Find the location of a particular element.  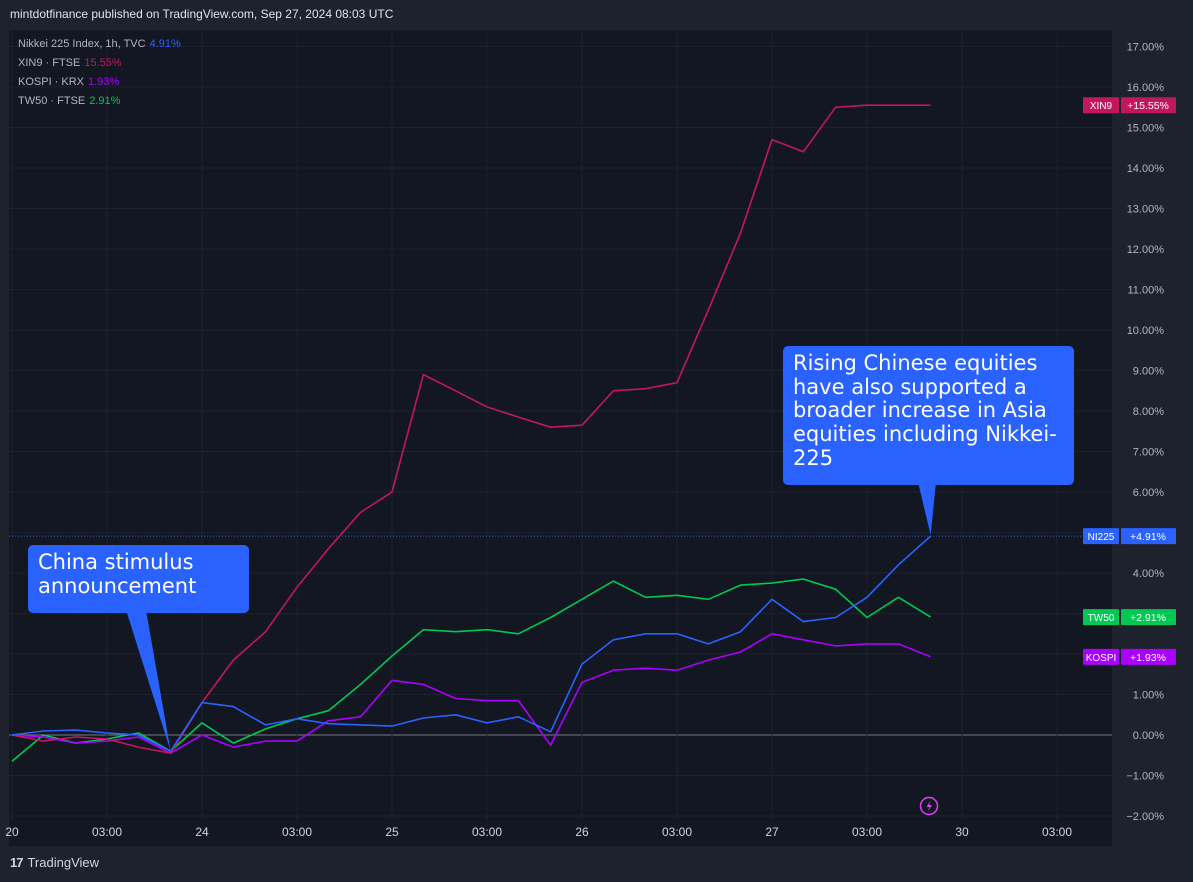

tradingview-brand: 17 TradingView is located at coordinates (54, 862).